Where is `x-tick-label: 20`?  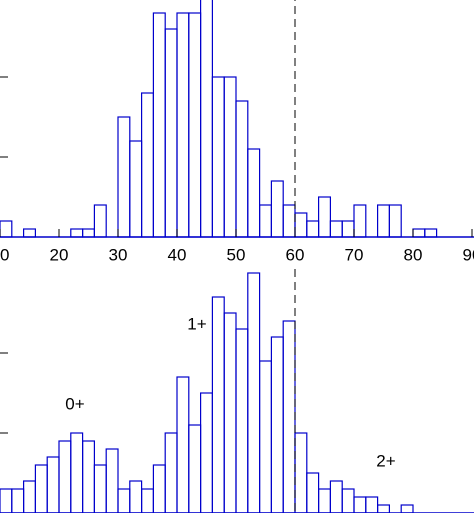 x-tick-label: 20 is located at coordinates (59, 254).